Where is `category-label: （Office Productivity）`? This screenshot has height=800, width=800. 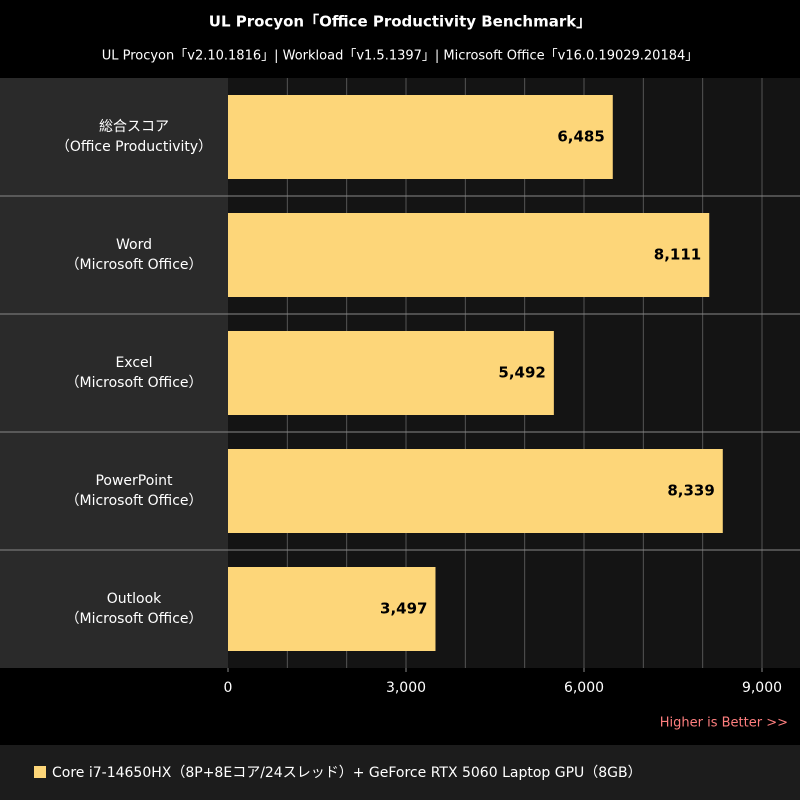 category-label: （Office Productivity） is located at coordinates (134, 147).